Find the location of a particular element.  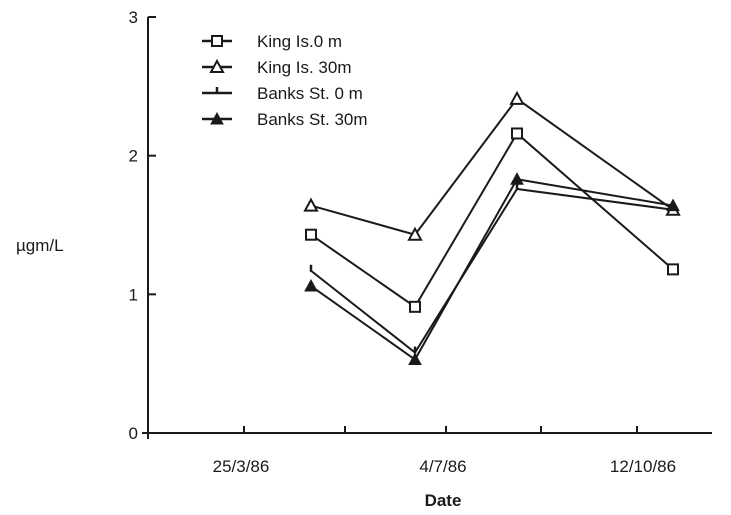

legend-label: Banks St. 0 m is located at coordinates (310, 93).